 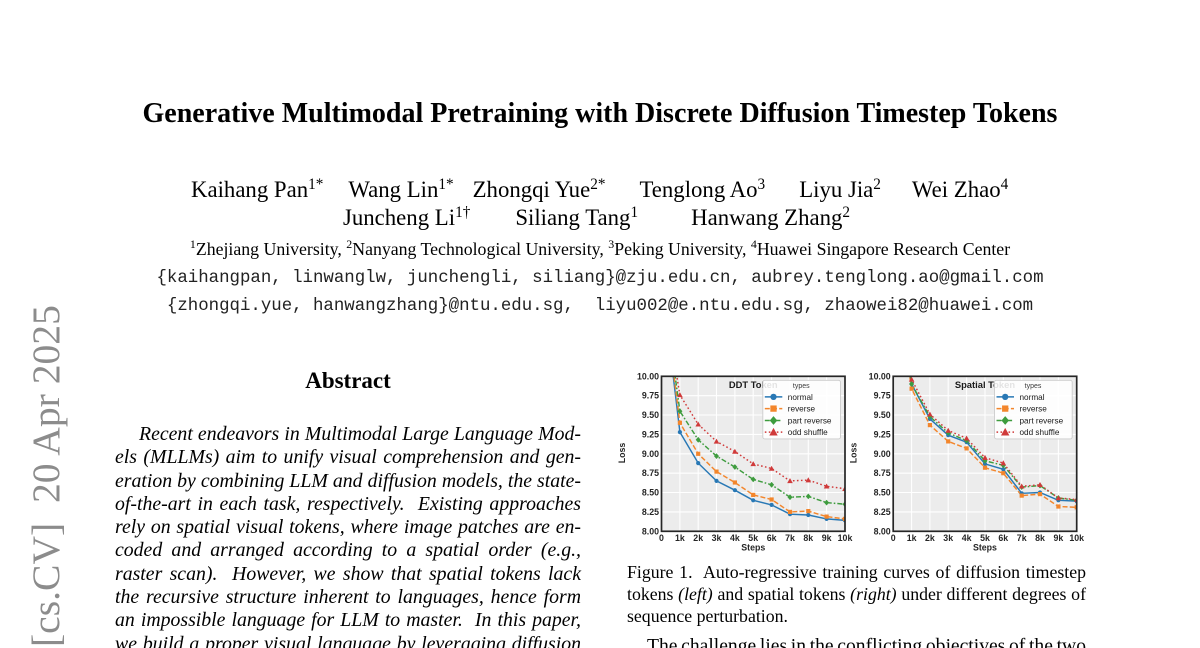 What do you see at coordinates (985, 384) in the screenshot?
I see `svg-text: Spatial Token` at bounding box center [985, 384].